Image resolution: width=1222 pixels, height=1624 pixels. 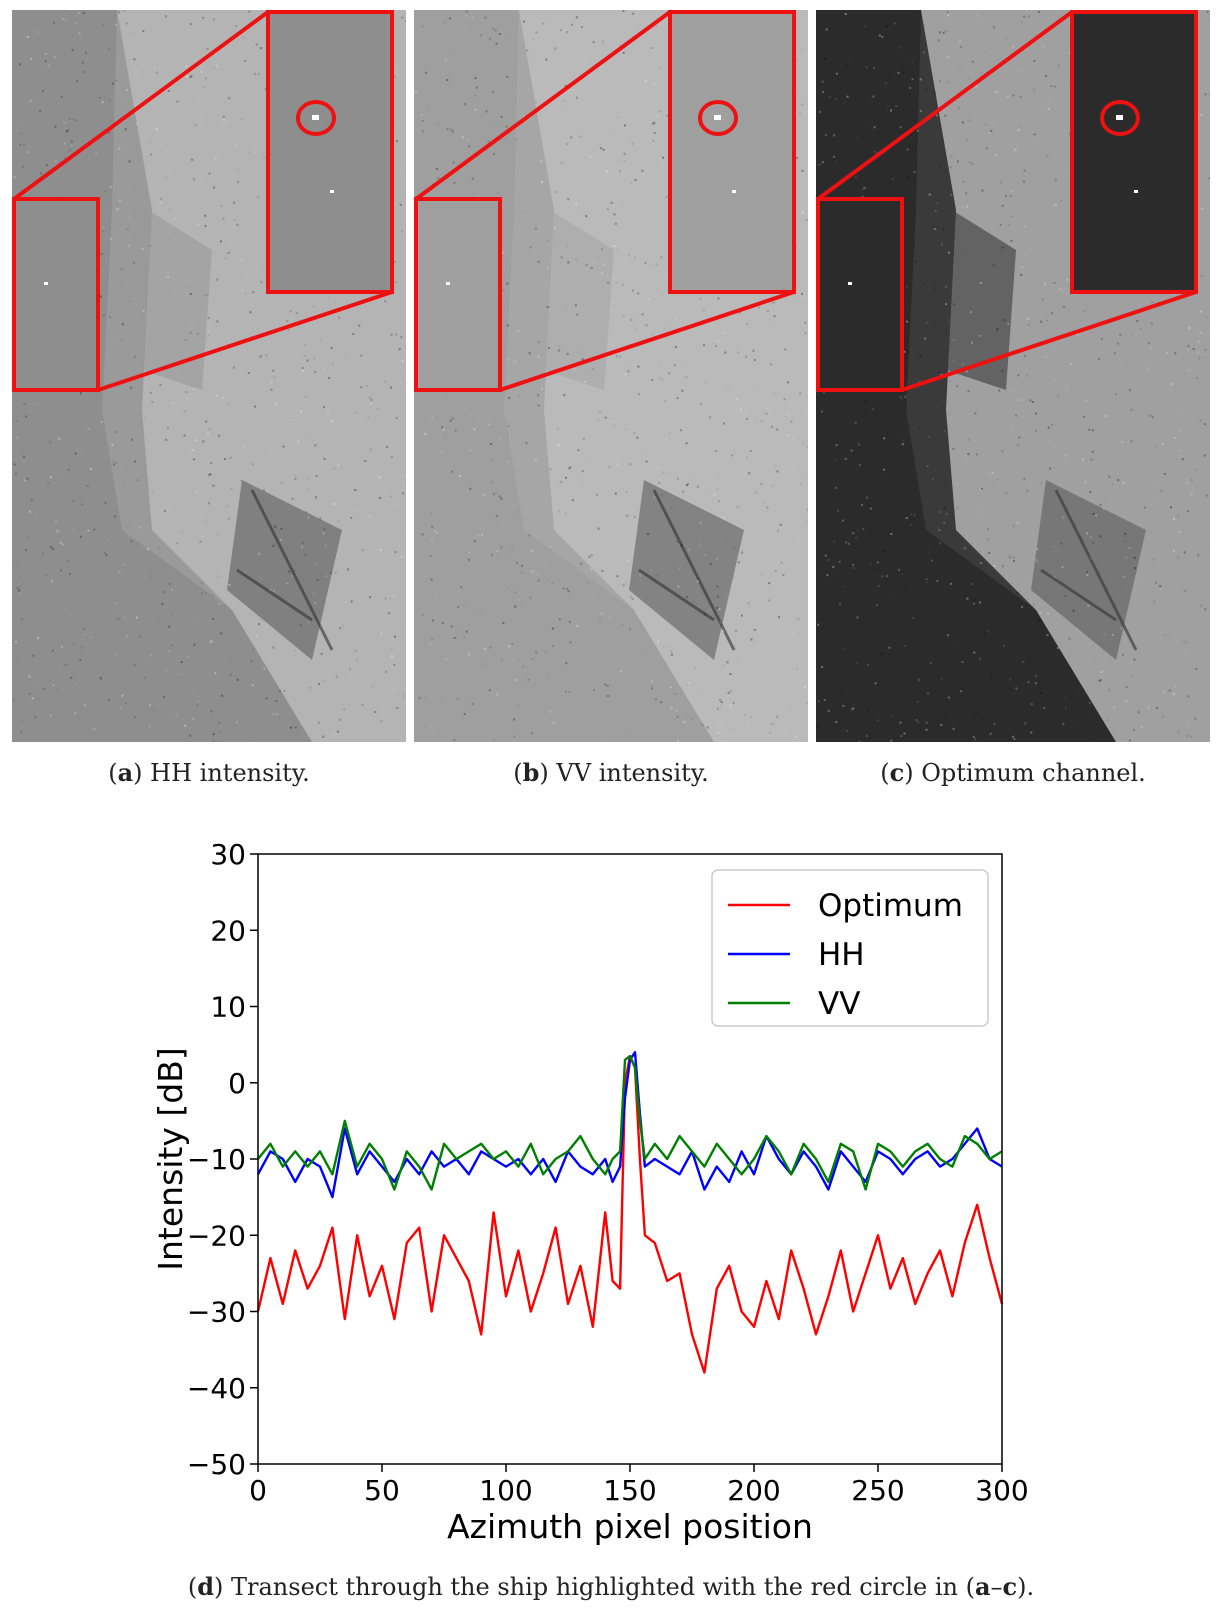 I want to click on caption-c: (c) Optimum channel., so click(x=1013, y=772).